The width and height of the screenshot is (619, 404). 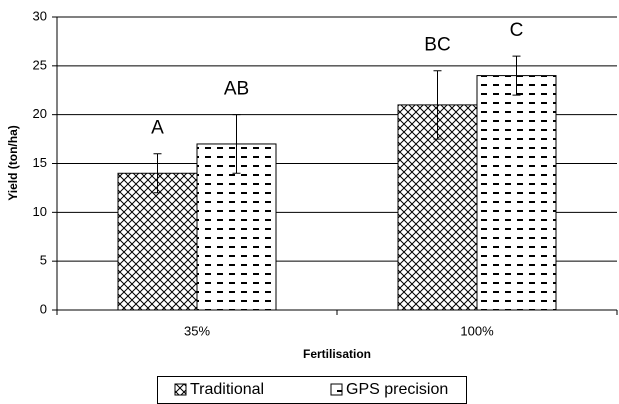 What do you see at coordinates (40, 211) in the screenshot?
I see `y-tick-label: 10` at bounding box center [40, 211].